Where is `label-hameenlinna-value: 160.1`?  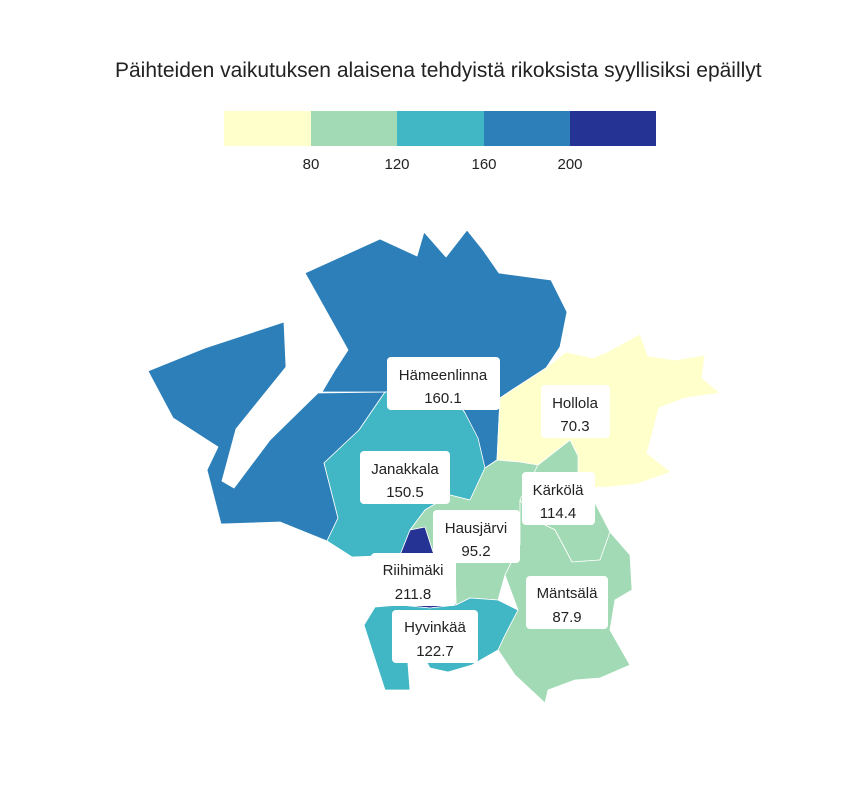
label-hameenlinna-value: 160.1 is located at coordinates (443, 398).